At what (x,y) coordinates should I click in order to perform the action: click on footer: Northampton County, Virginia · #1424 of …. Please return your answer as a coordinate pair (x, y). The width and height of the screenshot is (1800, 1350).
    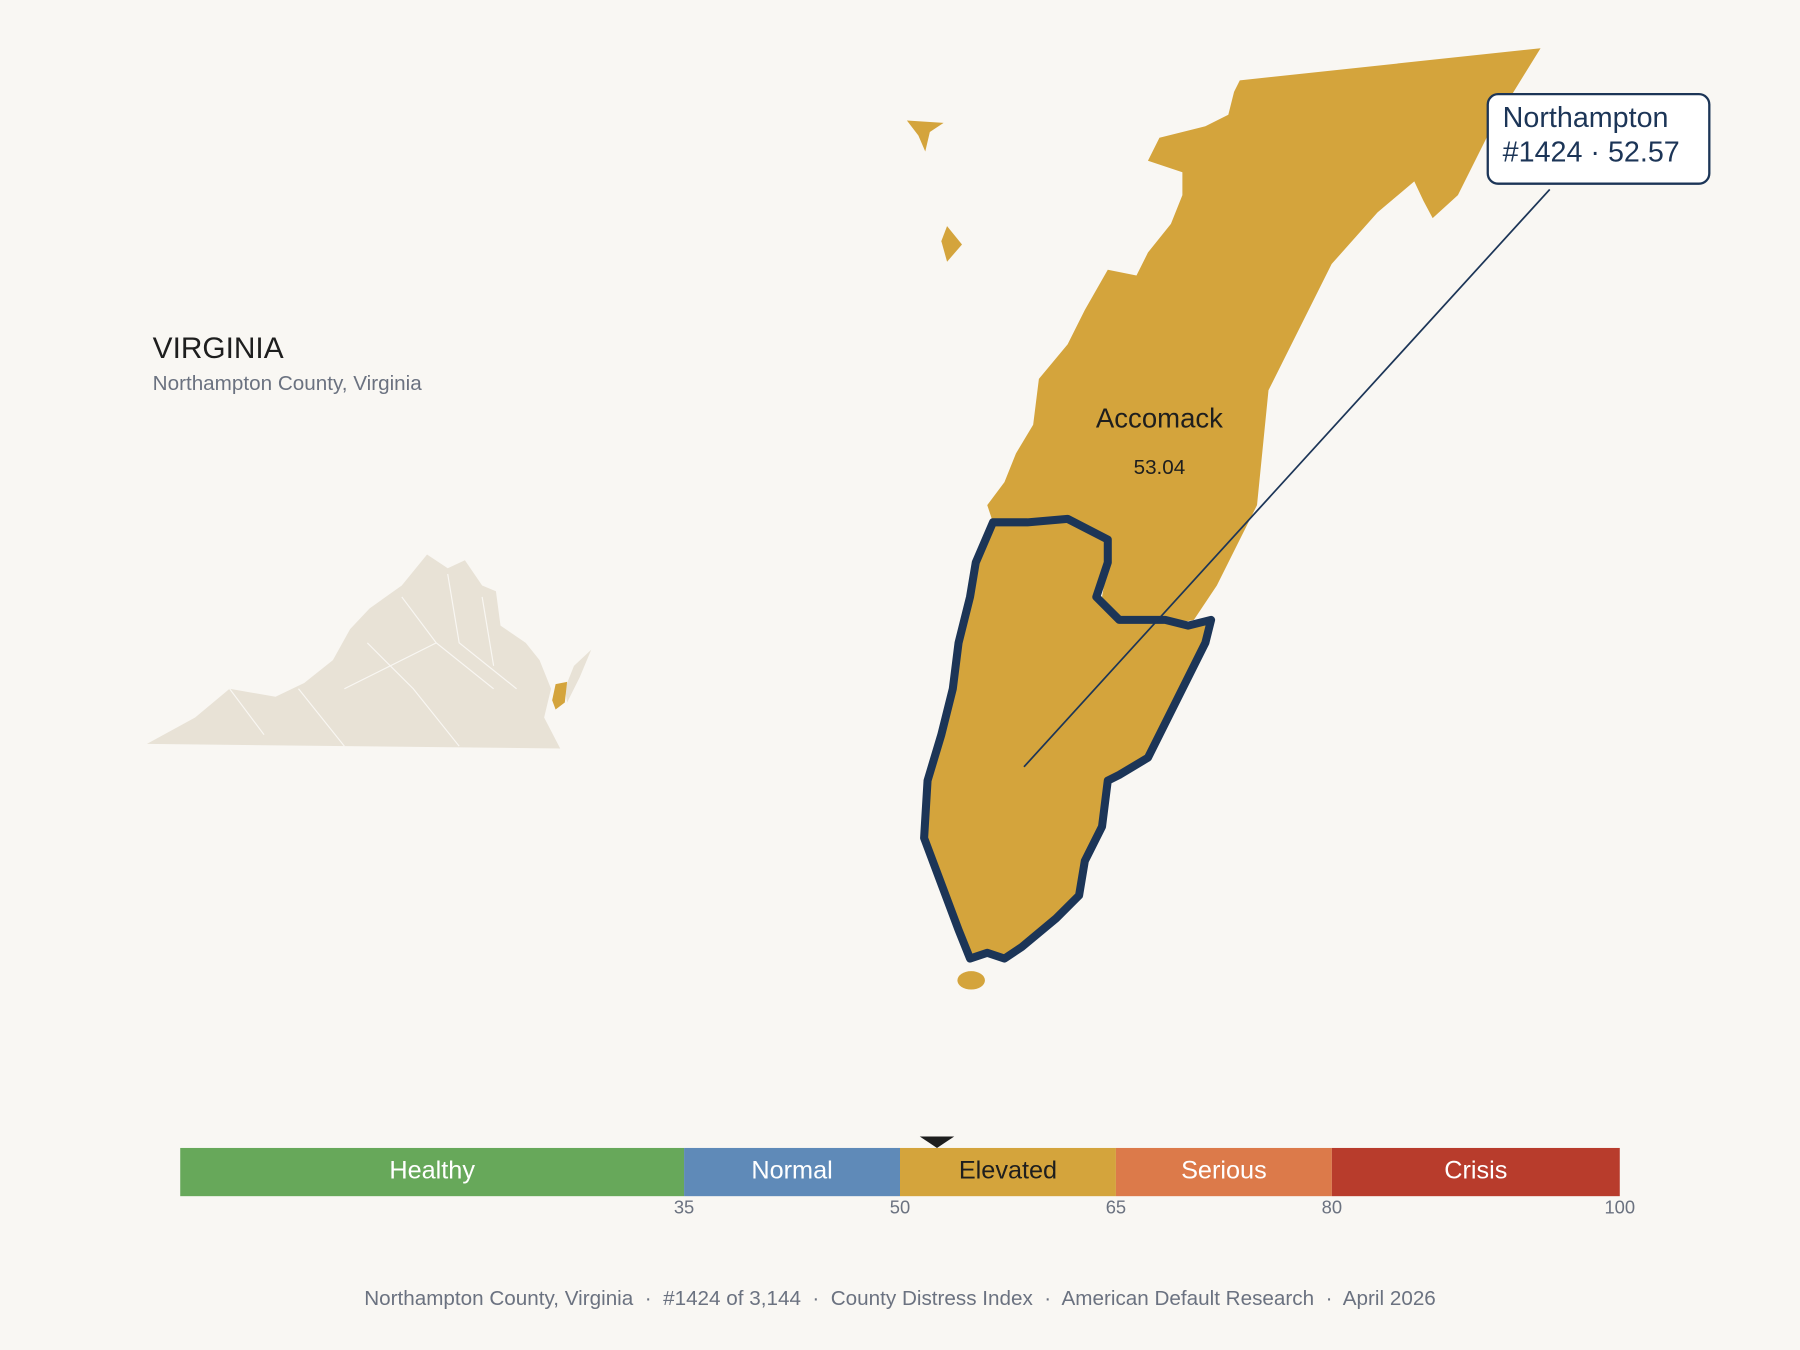
    Looking at the image, I should click on (900, 1298).